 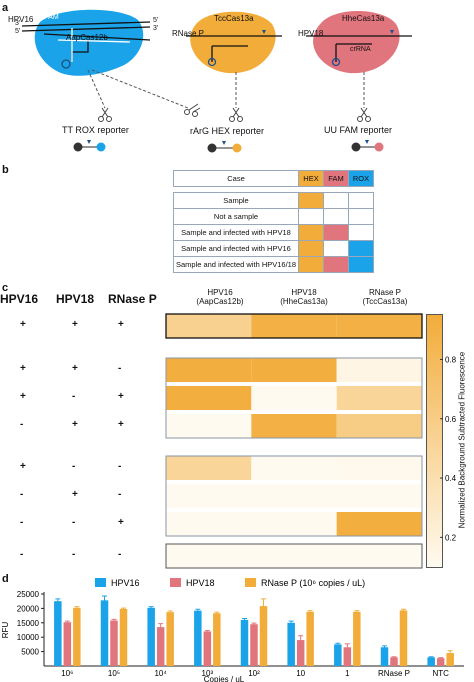 I want to click on complex2-target-label: RNase P, so click(x=188, y=33).